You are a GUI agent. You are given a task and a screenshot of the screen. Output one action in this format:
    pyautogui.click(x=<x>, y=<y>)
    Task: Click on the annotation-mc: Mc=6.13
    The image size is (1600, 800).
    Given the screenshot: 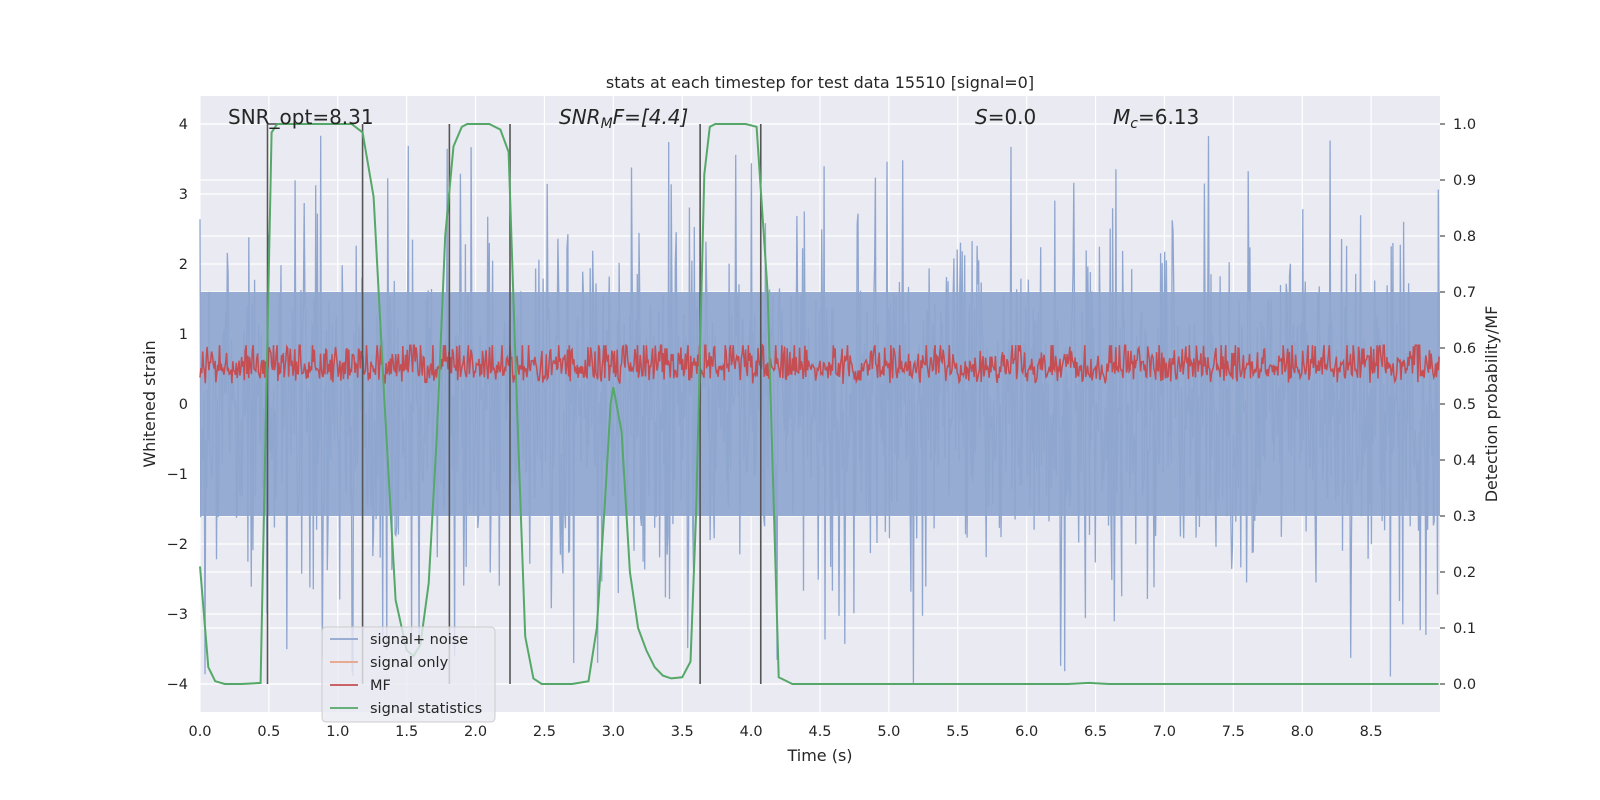 What is the action you would take?
    pyautogui.click(x=1156, y=118)
    